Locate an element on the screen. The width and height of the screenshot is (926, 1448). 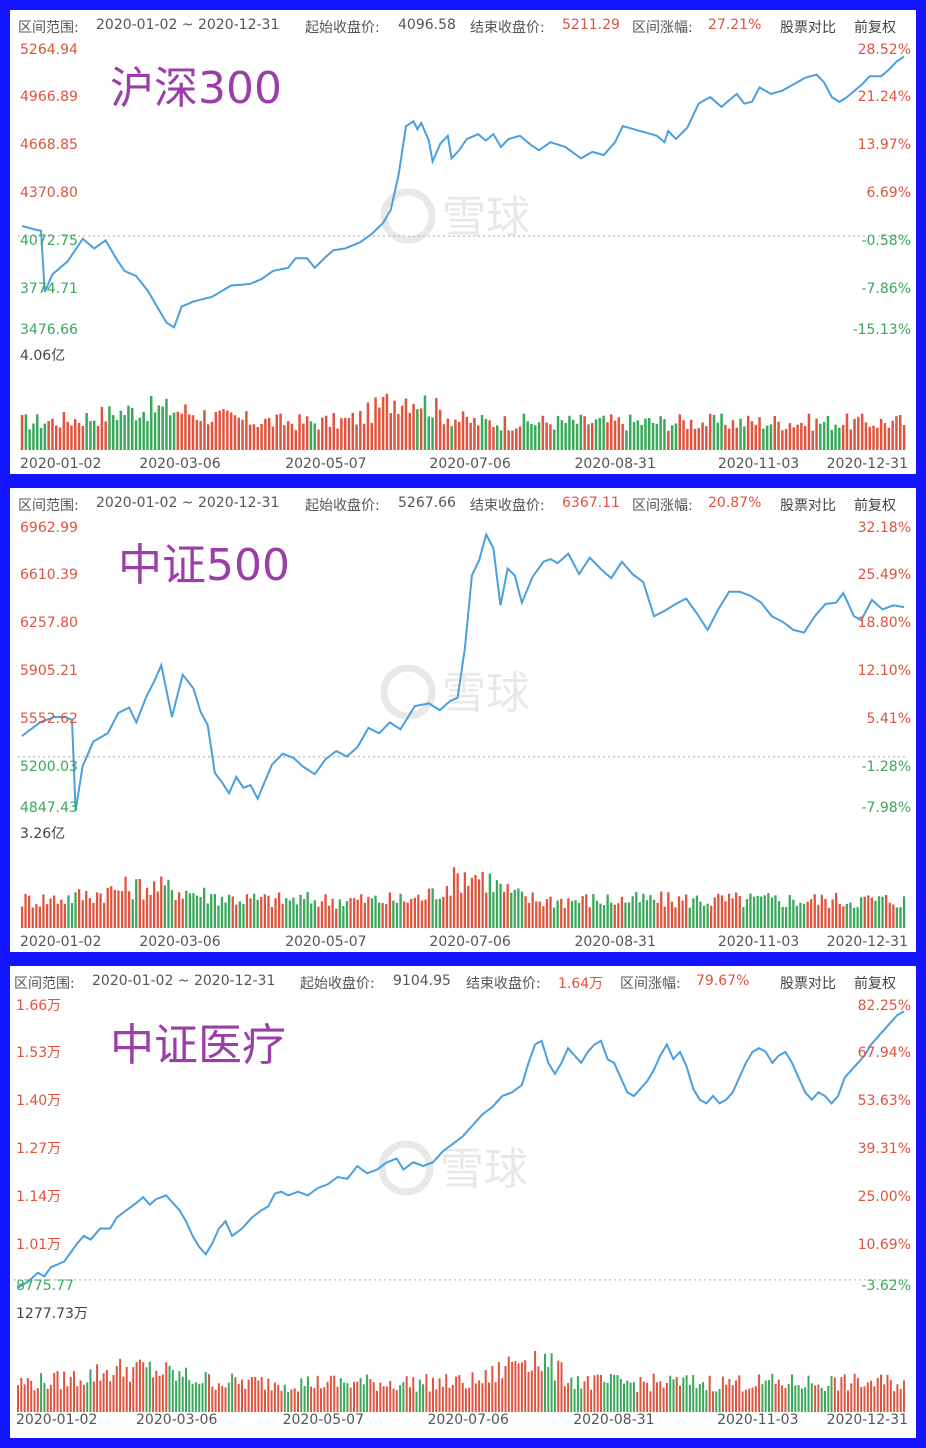
y-tick-label: 4847.43 is located at coordinates (49, 808).